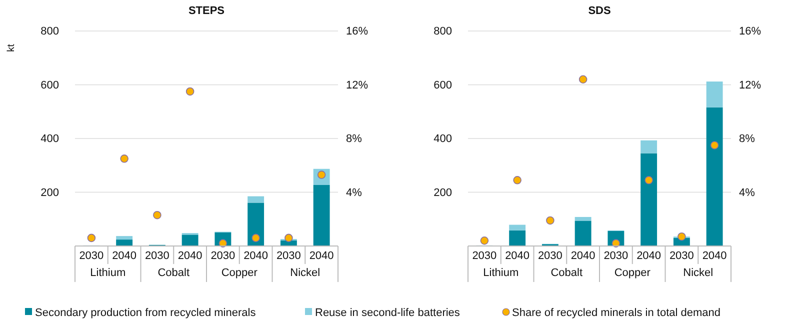 This screenshot has height=332, width=786. What do you see at coordinates (616, 313) in the screenshot?
I see `legend-label: Share of recycled minerals in total demand` at bounding box center [616, 313].